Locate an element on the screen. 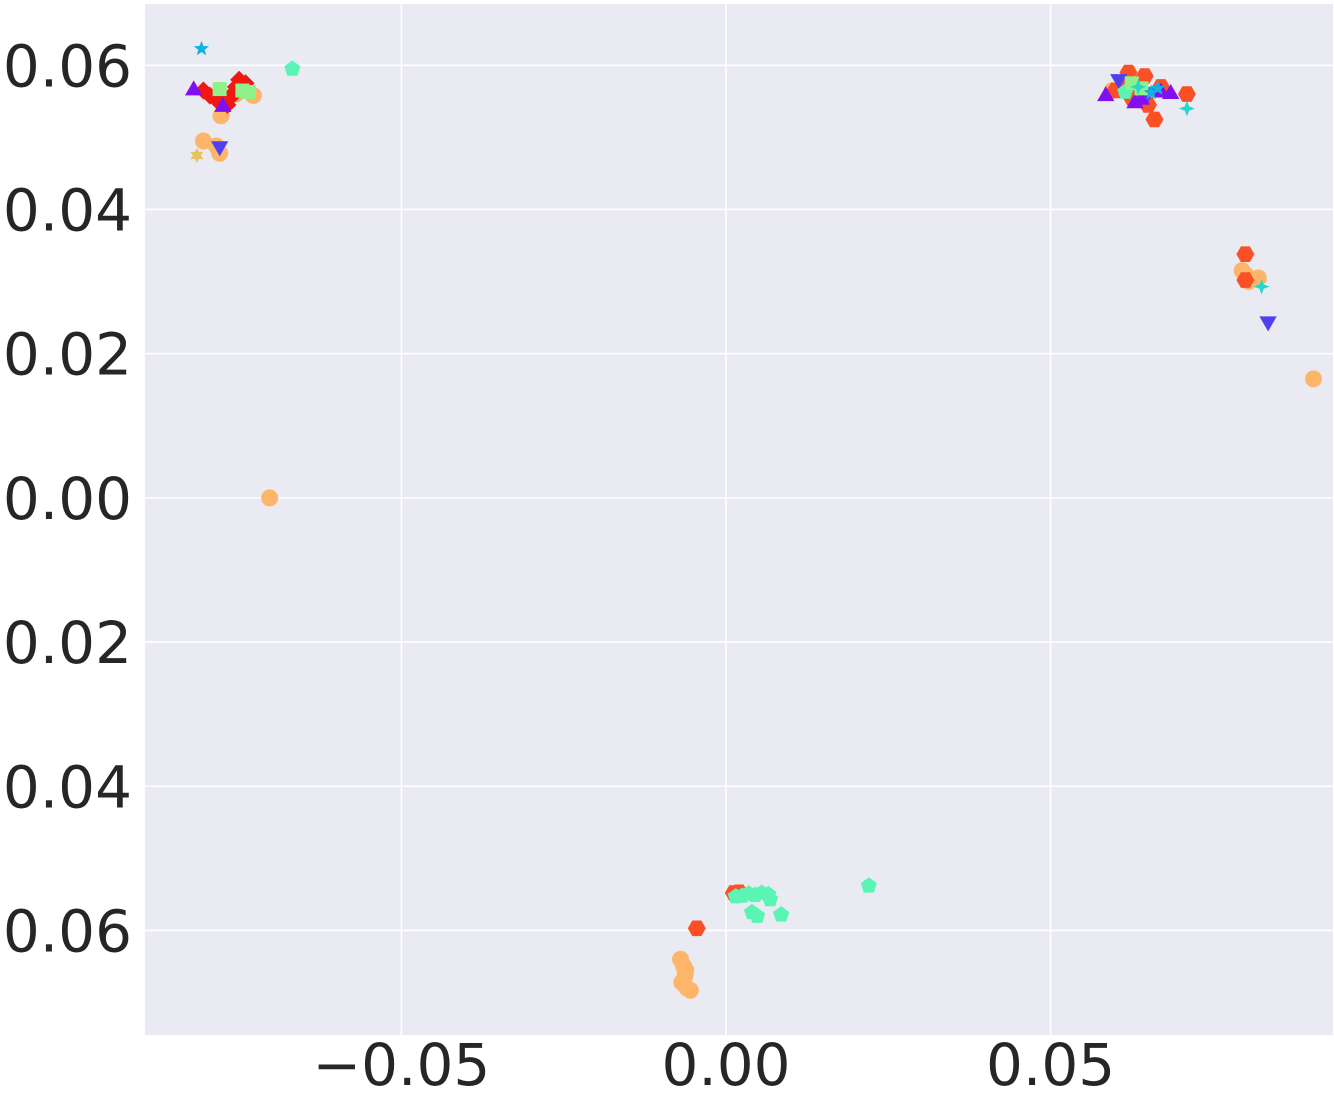 The image size is (1334, 1104). x-tick-labels: −0.05 0.00 0.05 is located at coordinates (714, 1065).